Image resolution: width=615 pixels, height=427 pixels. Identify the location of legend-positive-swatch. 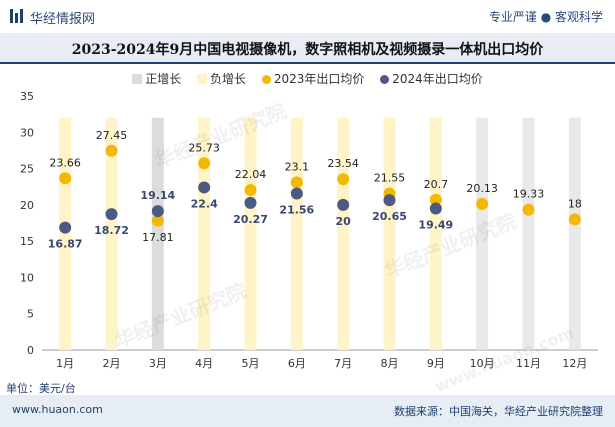
(137, 79).